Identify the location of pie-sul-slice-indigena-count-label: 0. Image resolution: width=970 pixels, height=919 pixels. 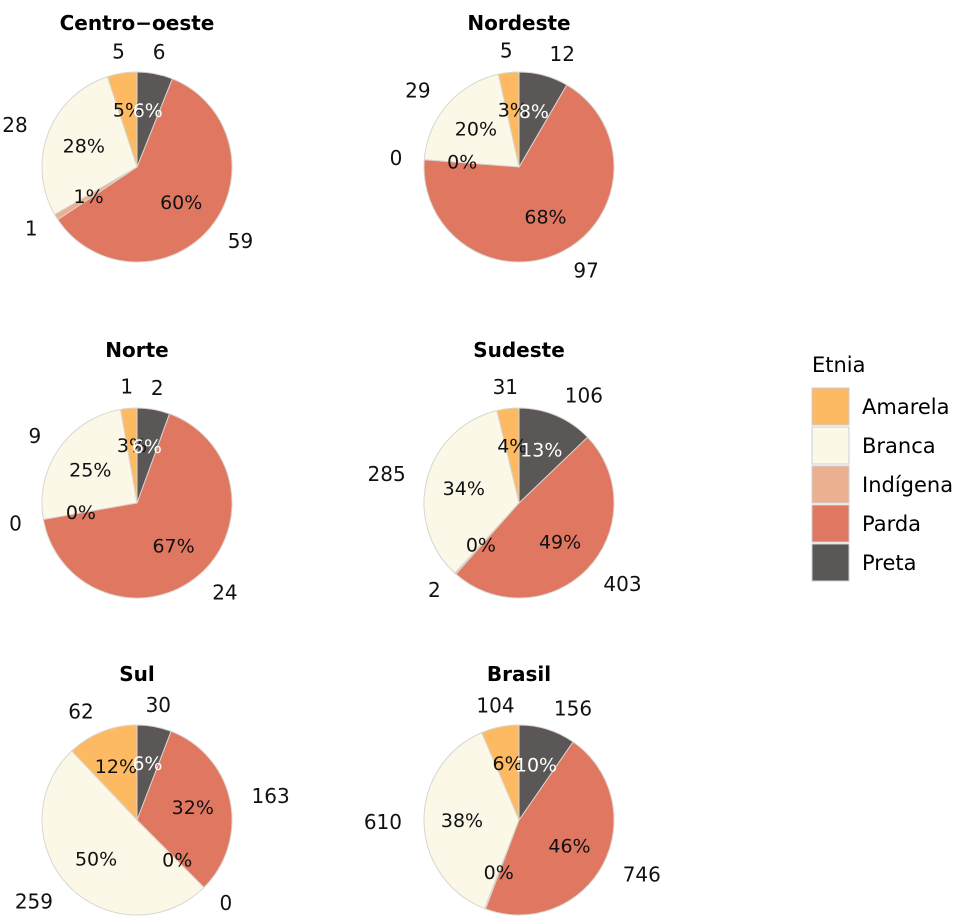
(226, 903).